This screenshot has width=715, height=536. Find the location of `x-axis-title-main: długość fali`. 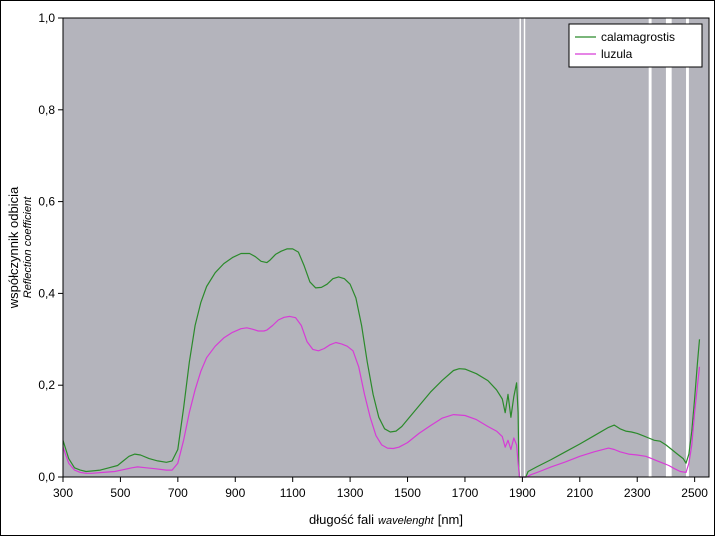

x-axis-title-main: długość fali is located at coordinates (341, 519).